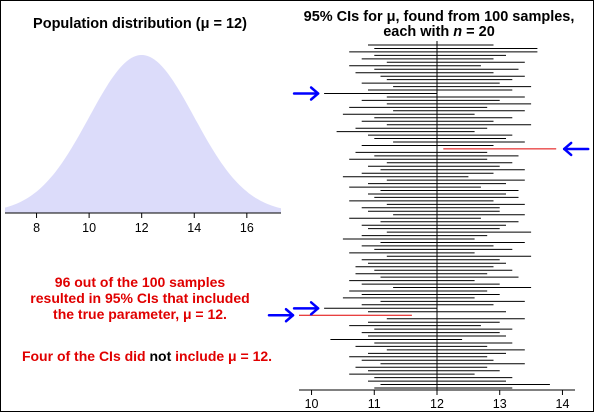 This screenshot has height=412, width=594. I want to click on ci-title-prefix: each with, so click(418, 32).